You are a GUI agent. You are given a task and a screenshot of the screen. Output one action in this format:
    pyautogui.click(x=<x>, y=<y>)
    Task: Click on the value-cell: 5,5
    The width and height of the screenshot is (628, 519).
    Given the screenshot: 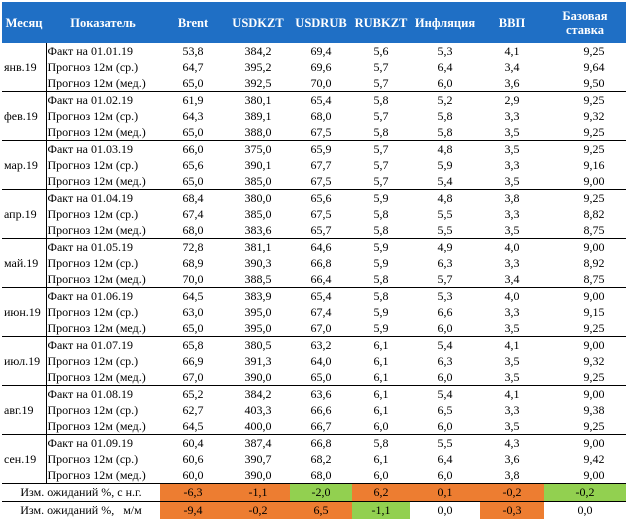 What is the action you would take?
    pyautogui.click(x=445, y=443)
    